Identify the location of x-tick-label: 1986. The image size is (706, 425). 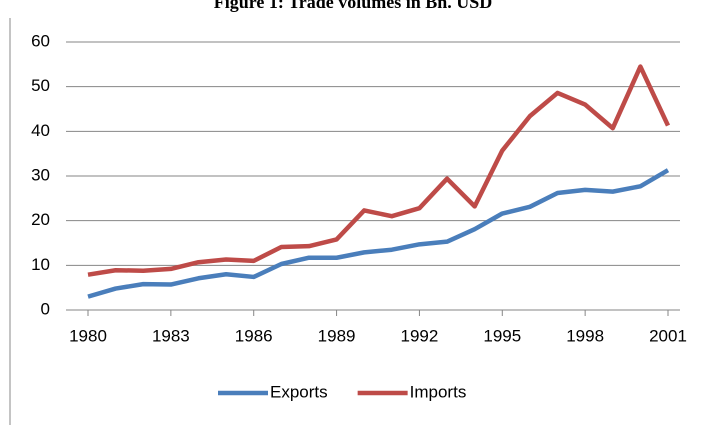
(254, 335).